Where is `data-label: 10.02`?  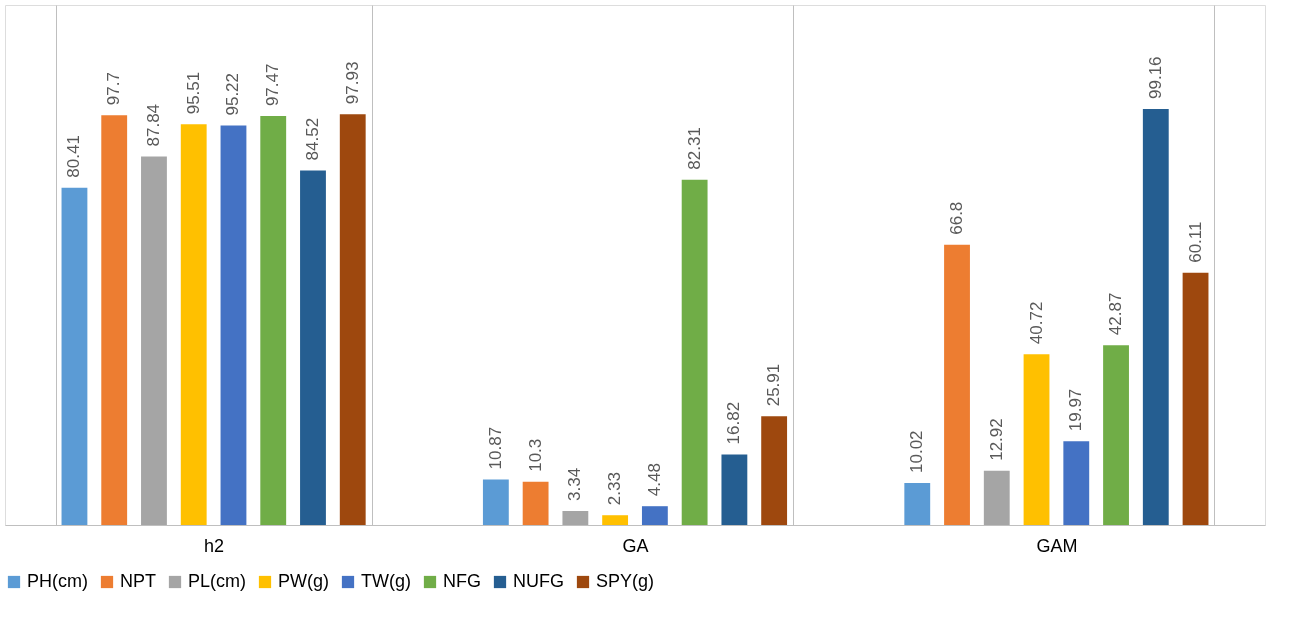 data-label: 10.02 is located at coordinates (917, 451).